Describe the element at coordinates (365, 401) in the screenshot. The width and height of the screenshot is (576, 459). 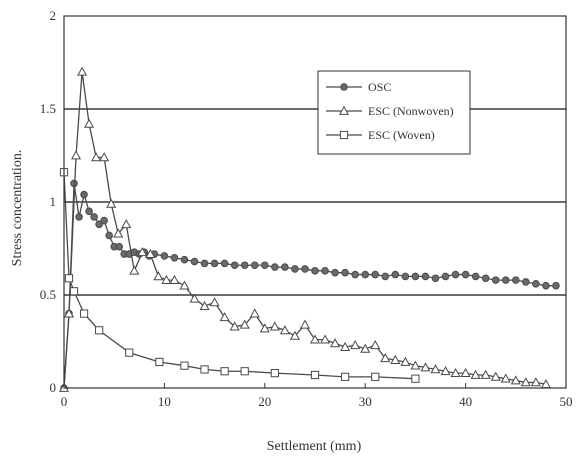
I see `x-tick-label-3: 30` at that location.